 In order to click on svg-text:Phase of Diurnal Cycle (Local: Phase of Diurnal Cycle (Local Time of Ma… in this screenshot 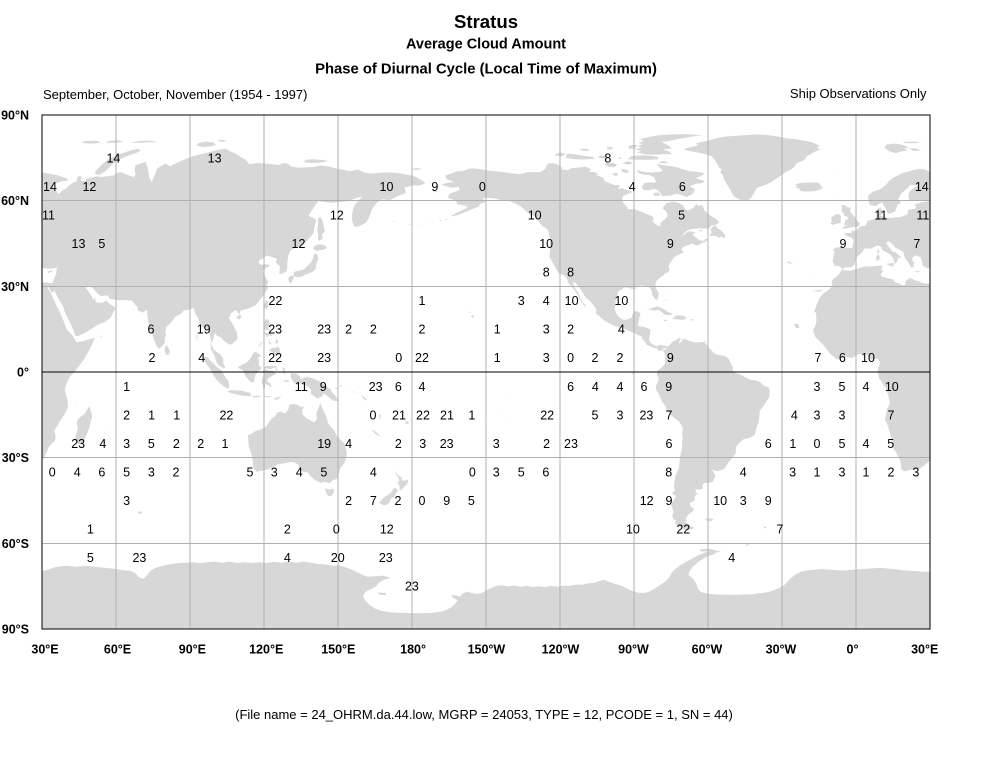, I will do `click(486, 70)`.